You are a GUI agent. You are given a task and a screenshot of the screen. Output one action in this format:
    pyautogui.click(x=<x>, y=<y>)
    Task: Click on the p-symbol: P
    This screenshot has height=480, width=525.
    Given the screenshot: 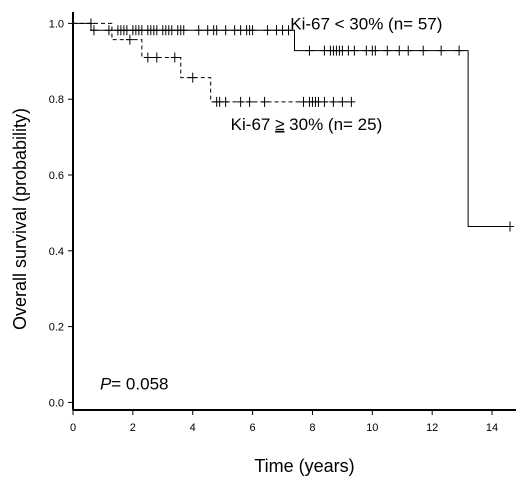 What is the action you would take?
    pyautogui.click(x=106, y=383)
    